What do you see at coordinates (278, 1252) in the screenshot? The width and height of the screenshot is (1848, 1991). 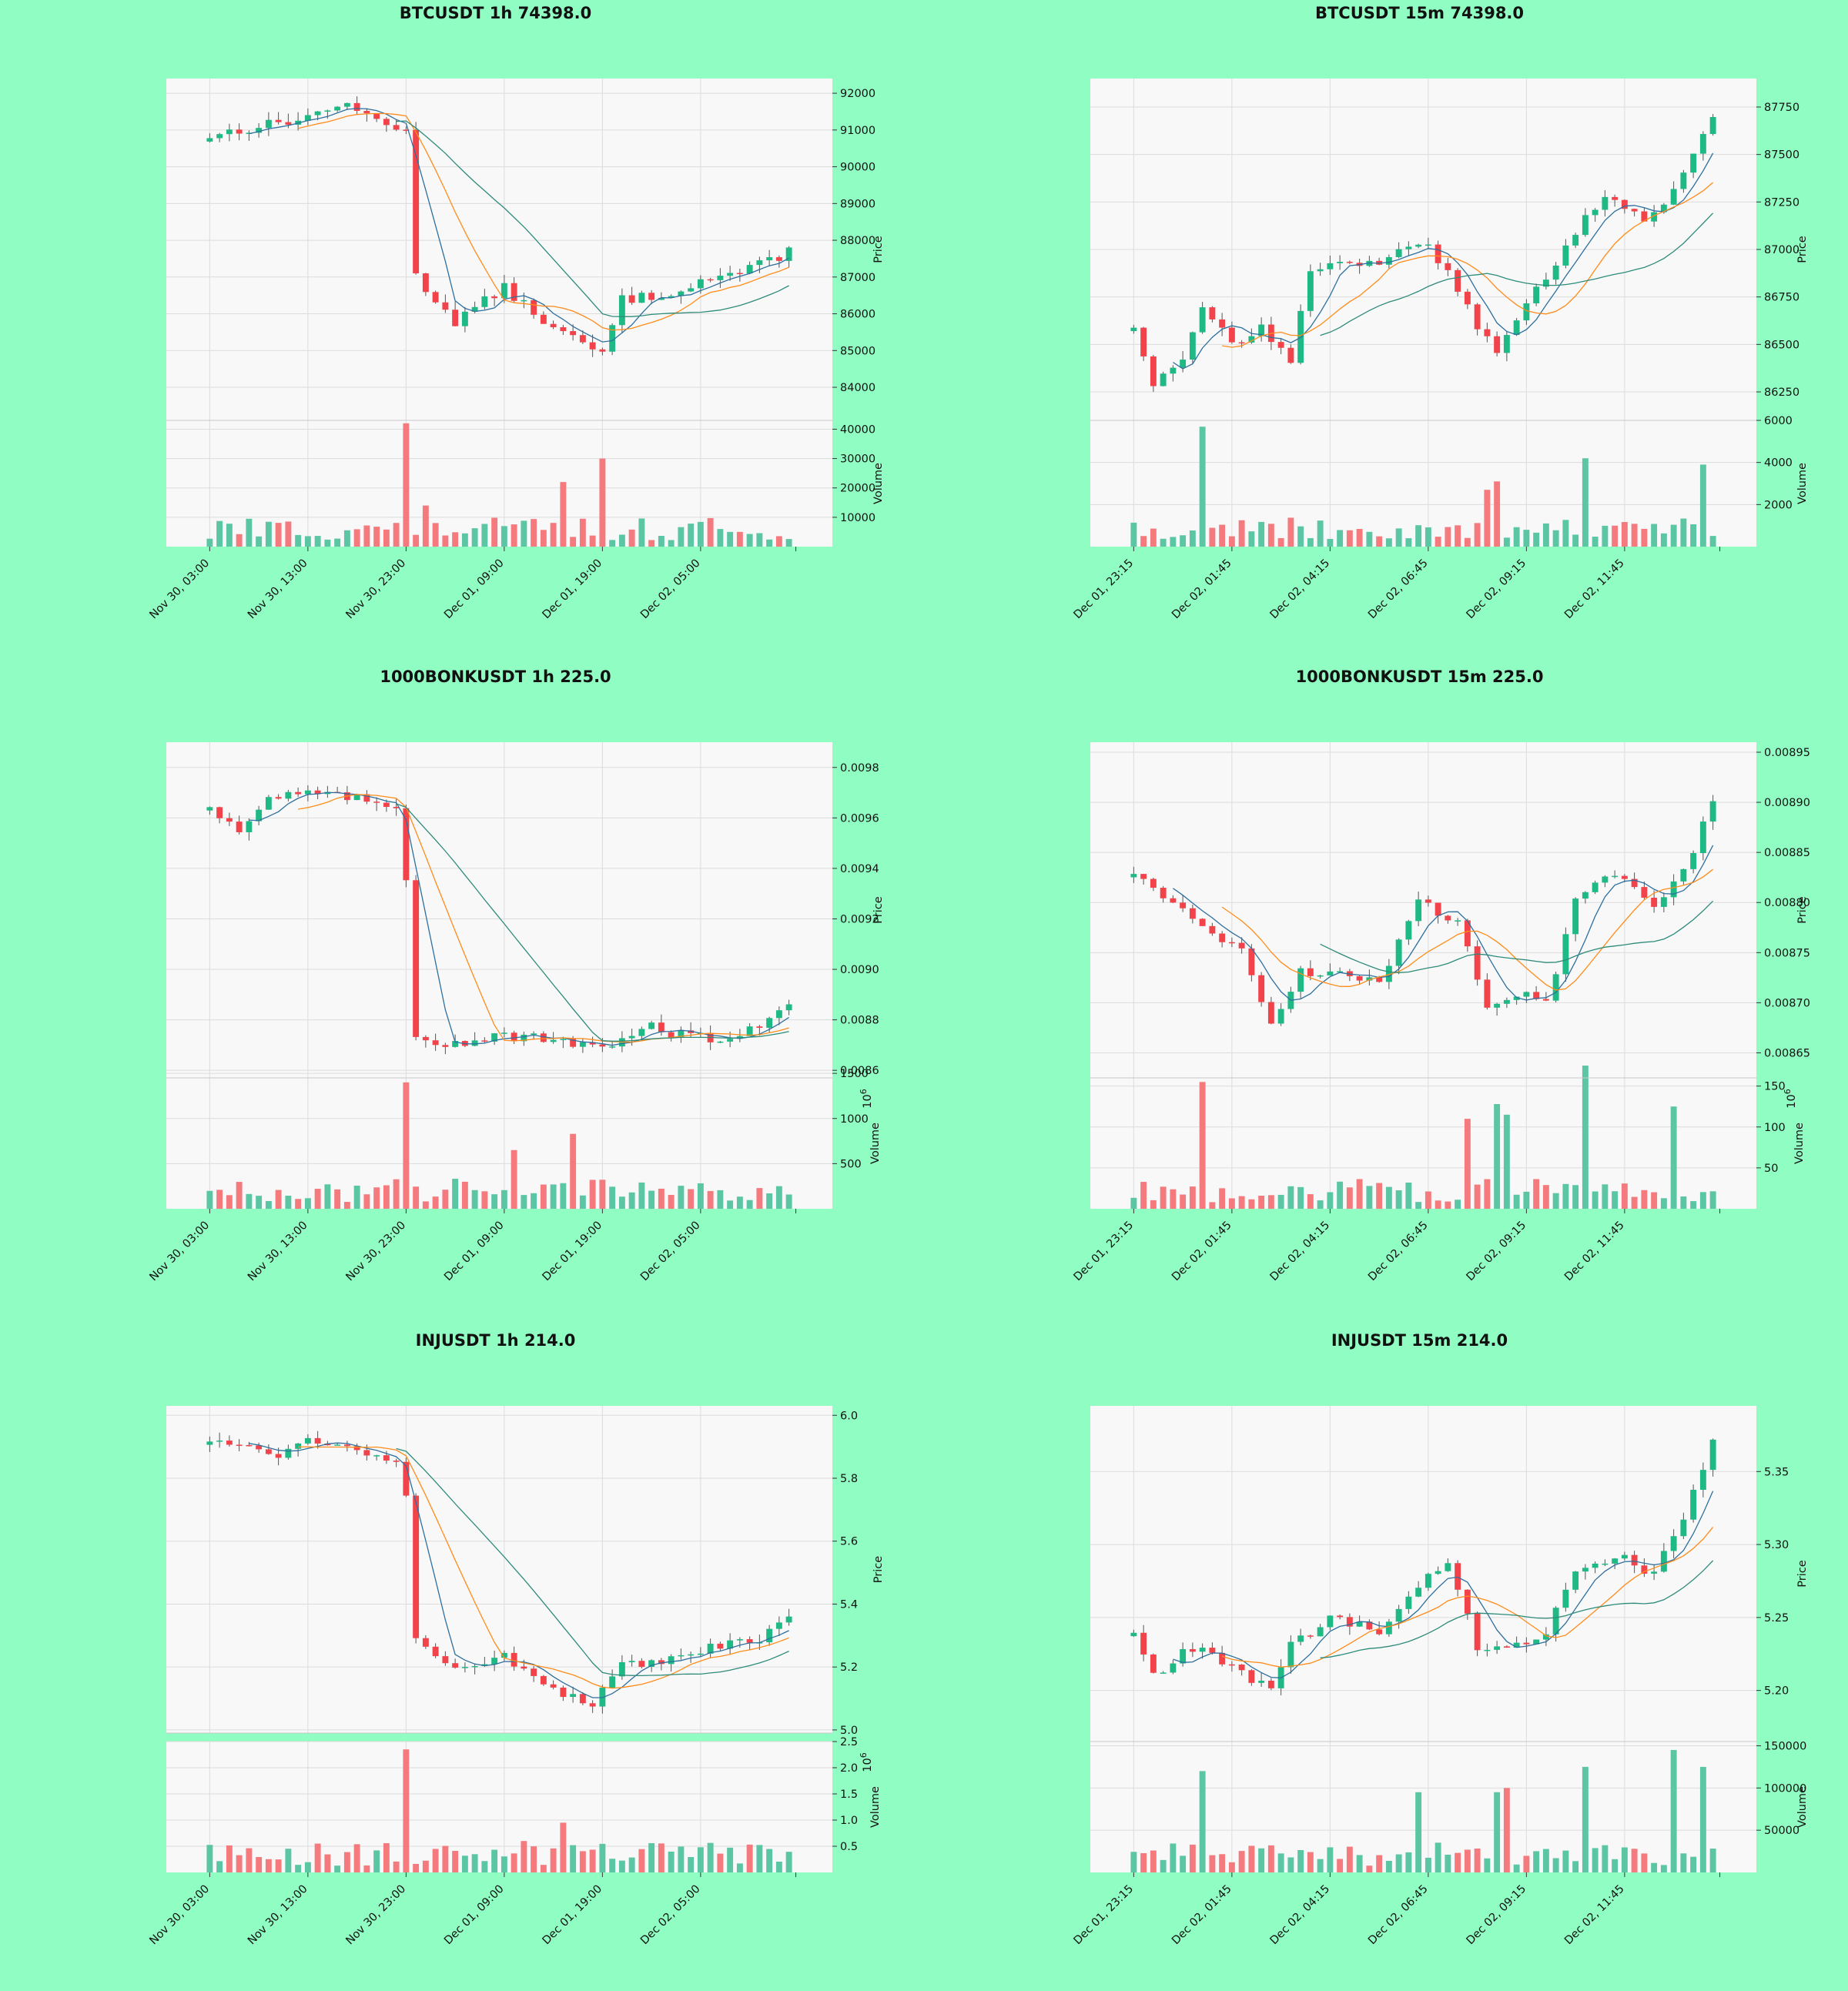 I see `x-tick-label: Nov 30, 13:00` at bounding box center [278, 1252].